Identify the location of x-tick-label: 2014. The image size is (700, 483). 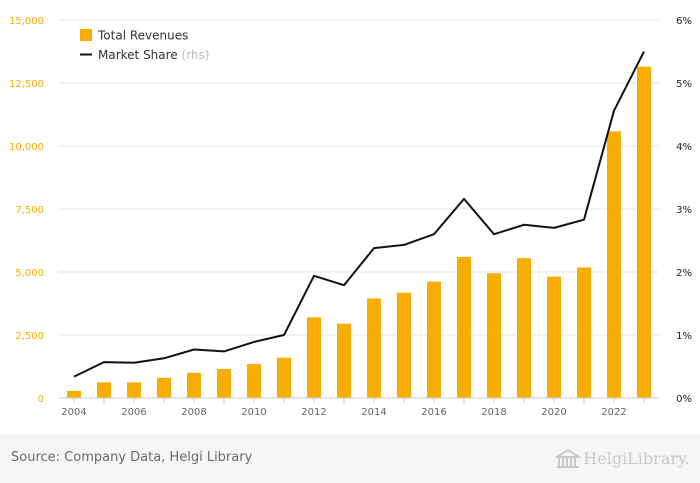
(373, 412).